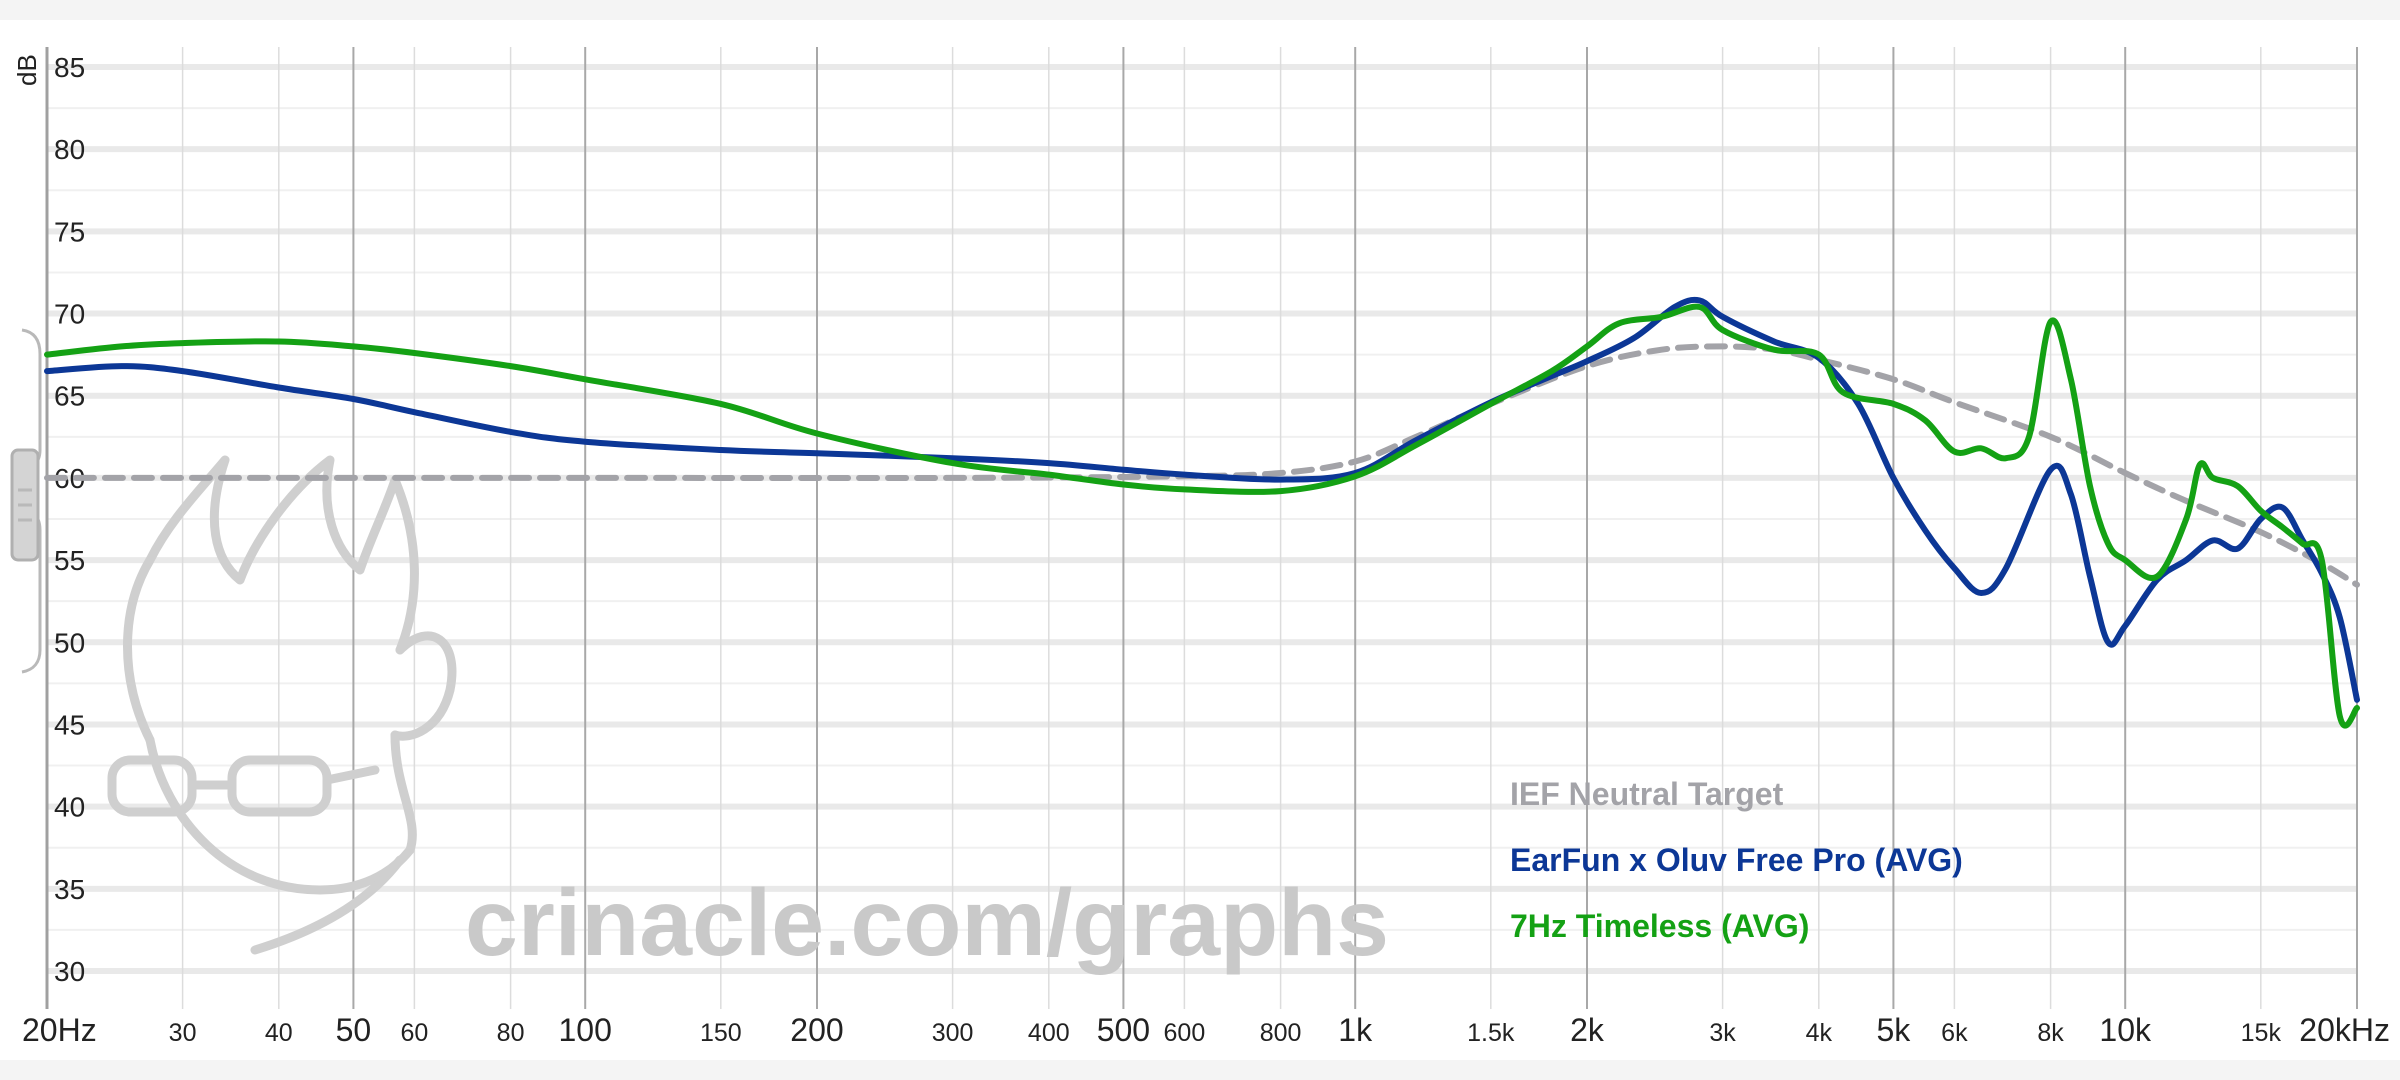 The image size is (2400, 1080). Describe the element at coordinates (414, 1033) in the screenshot. I see `x-tick-label: 60` at that location.